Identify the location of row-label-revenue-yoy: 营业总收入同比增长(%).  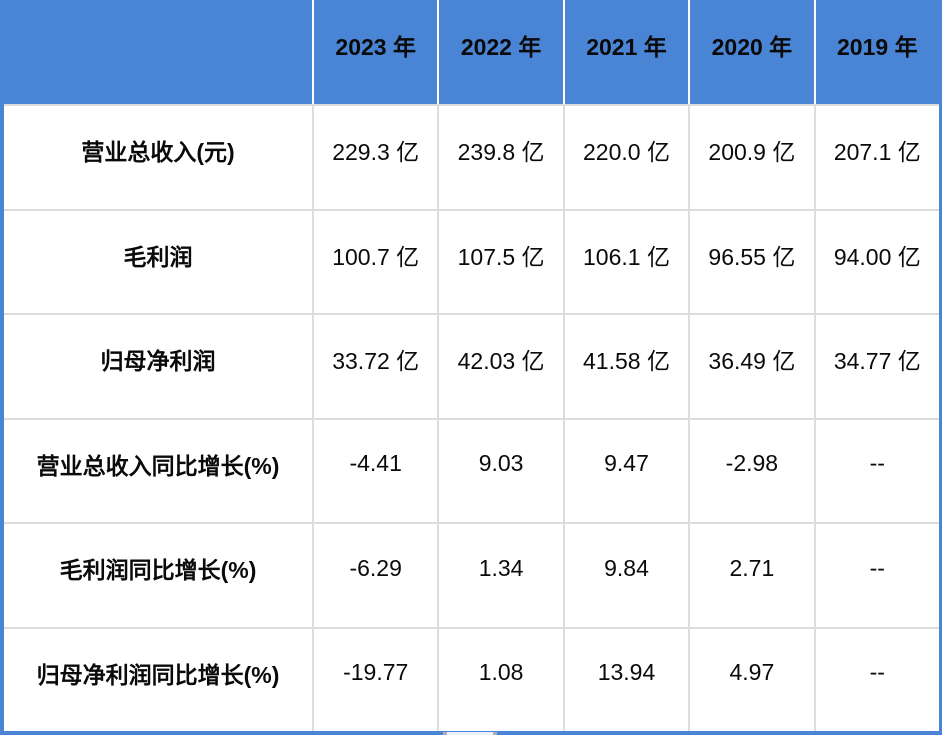
(158, 469).